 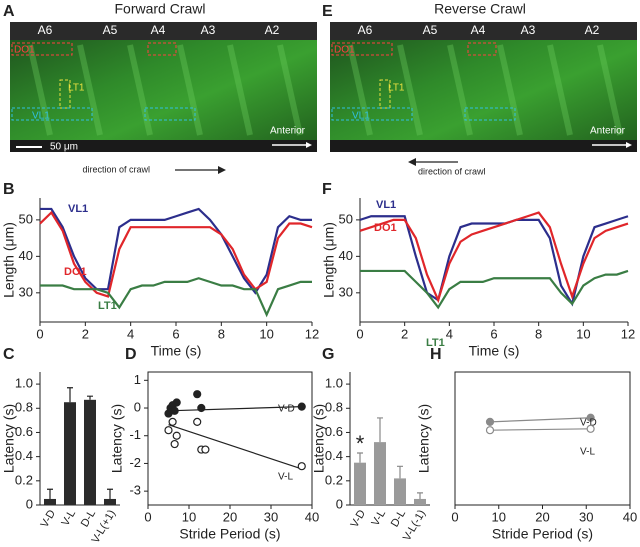 I want to click on segment-band, so click(x=483, y=31).